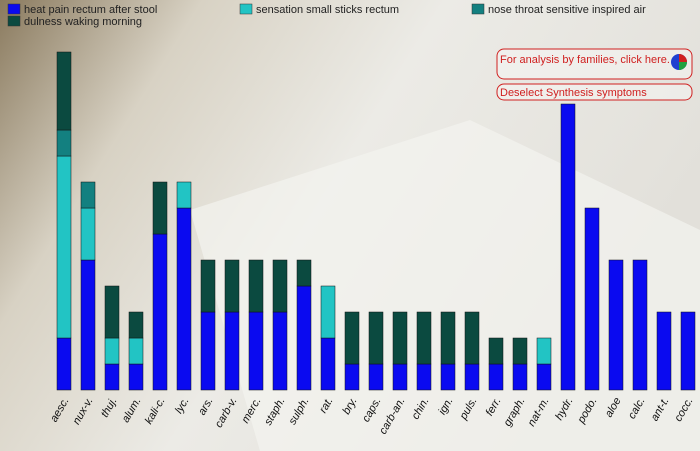 The image size is (700, 451). What do you see at coordinates (567, 10) in the screenshot?
I see `legend-label: nose throat sensitive inspired air` at bounding box center [567, 10].